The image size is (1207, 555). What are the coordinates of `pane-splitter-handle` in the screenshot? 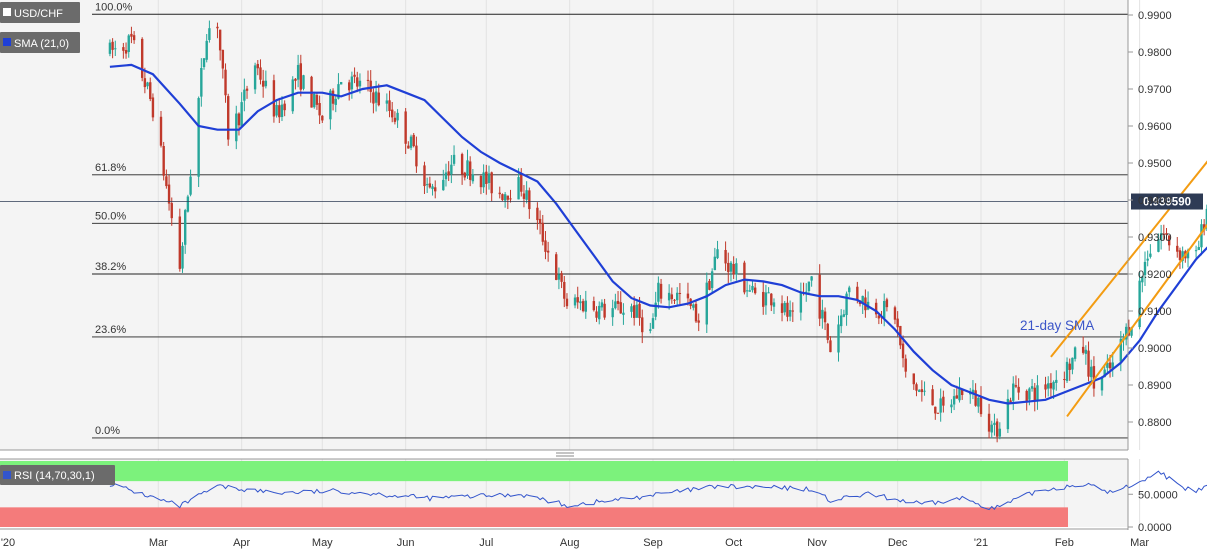 It's located at (565, 454).